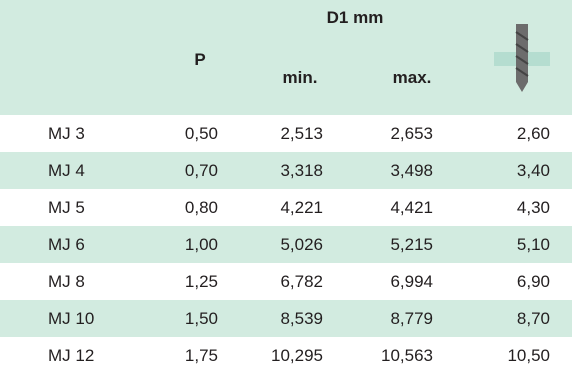 The image size is (572, 379). What do you see at coordinates (201, 355) in the screenshot?
I see `pitch-cell: 1,75` at bounding box center [201, 355].